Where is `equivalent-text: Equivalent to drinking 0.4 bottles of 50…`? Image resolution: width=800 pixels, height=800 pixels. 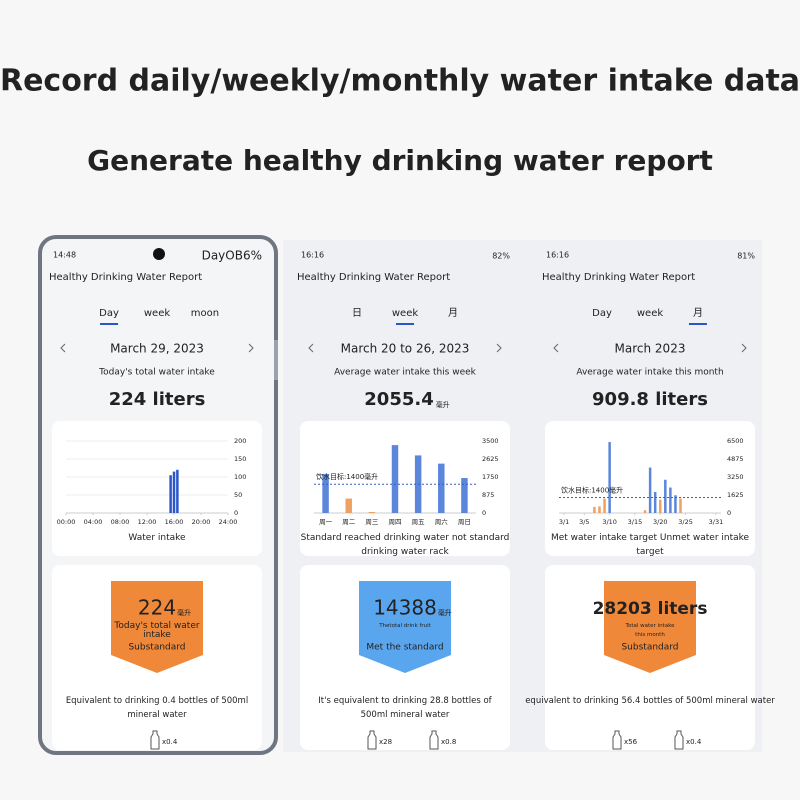
equivalent-text: Equivalent to drinking 0.4 bottles of 50… is located at coordinates (157, 708).